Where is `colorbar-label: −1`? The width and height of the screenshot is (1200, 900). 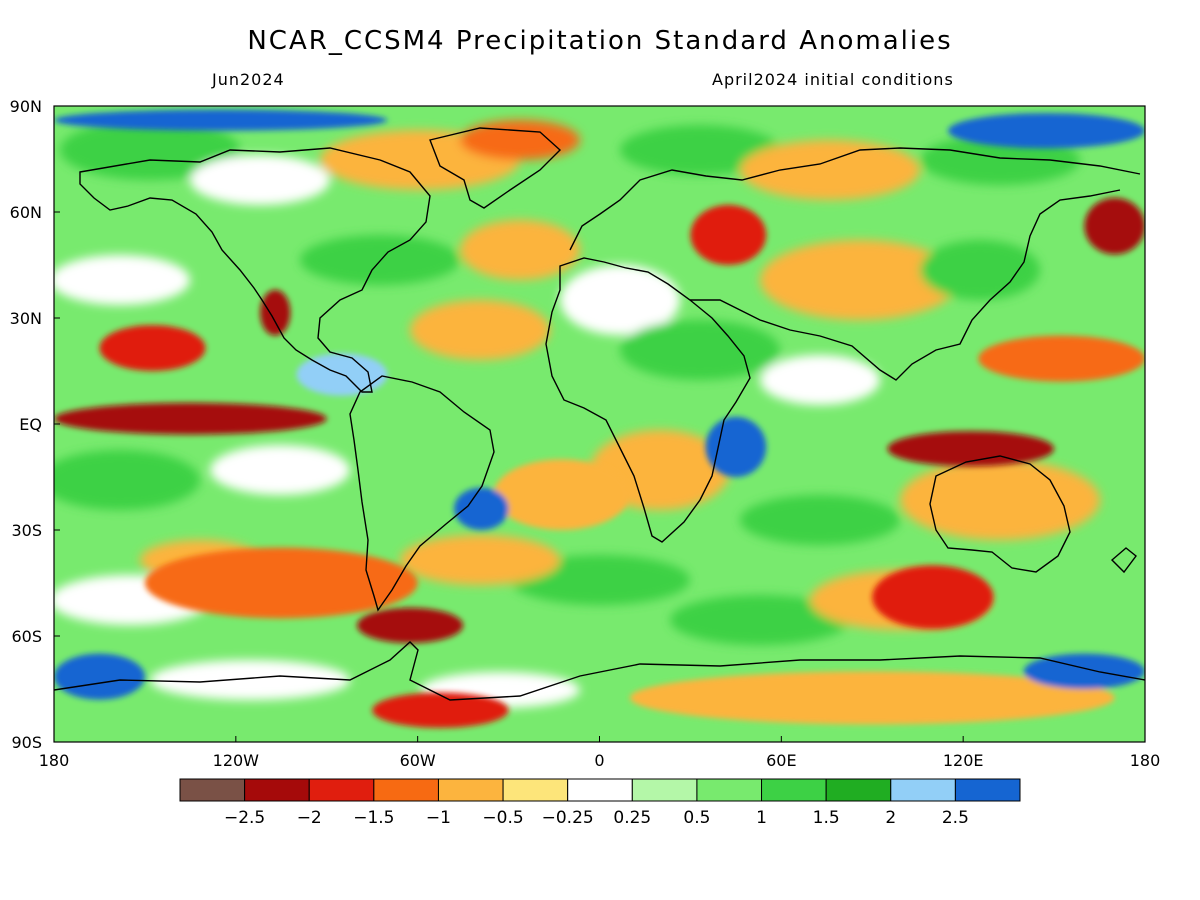
colorbar-label: −1 is located at coordinates (438, 818).